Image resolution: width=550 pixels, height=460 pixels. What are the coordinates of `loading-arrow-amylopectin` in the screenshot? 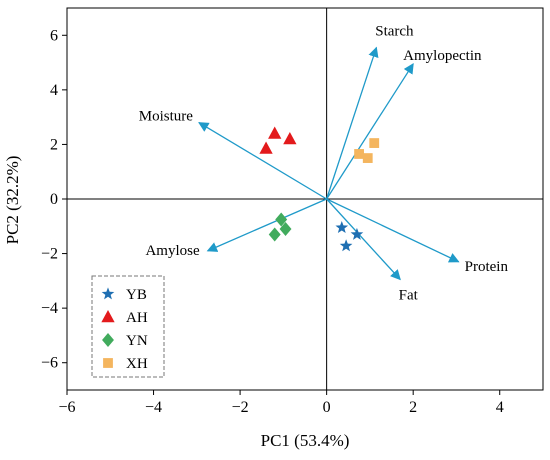 It's located at (370, 131).